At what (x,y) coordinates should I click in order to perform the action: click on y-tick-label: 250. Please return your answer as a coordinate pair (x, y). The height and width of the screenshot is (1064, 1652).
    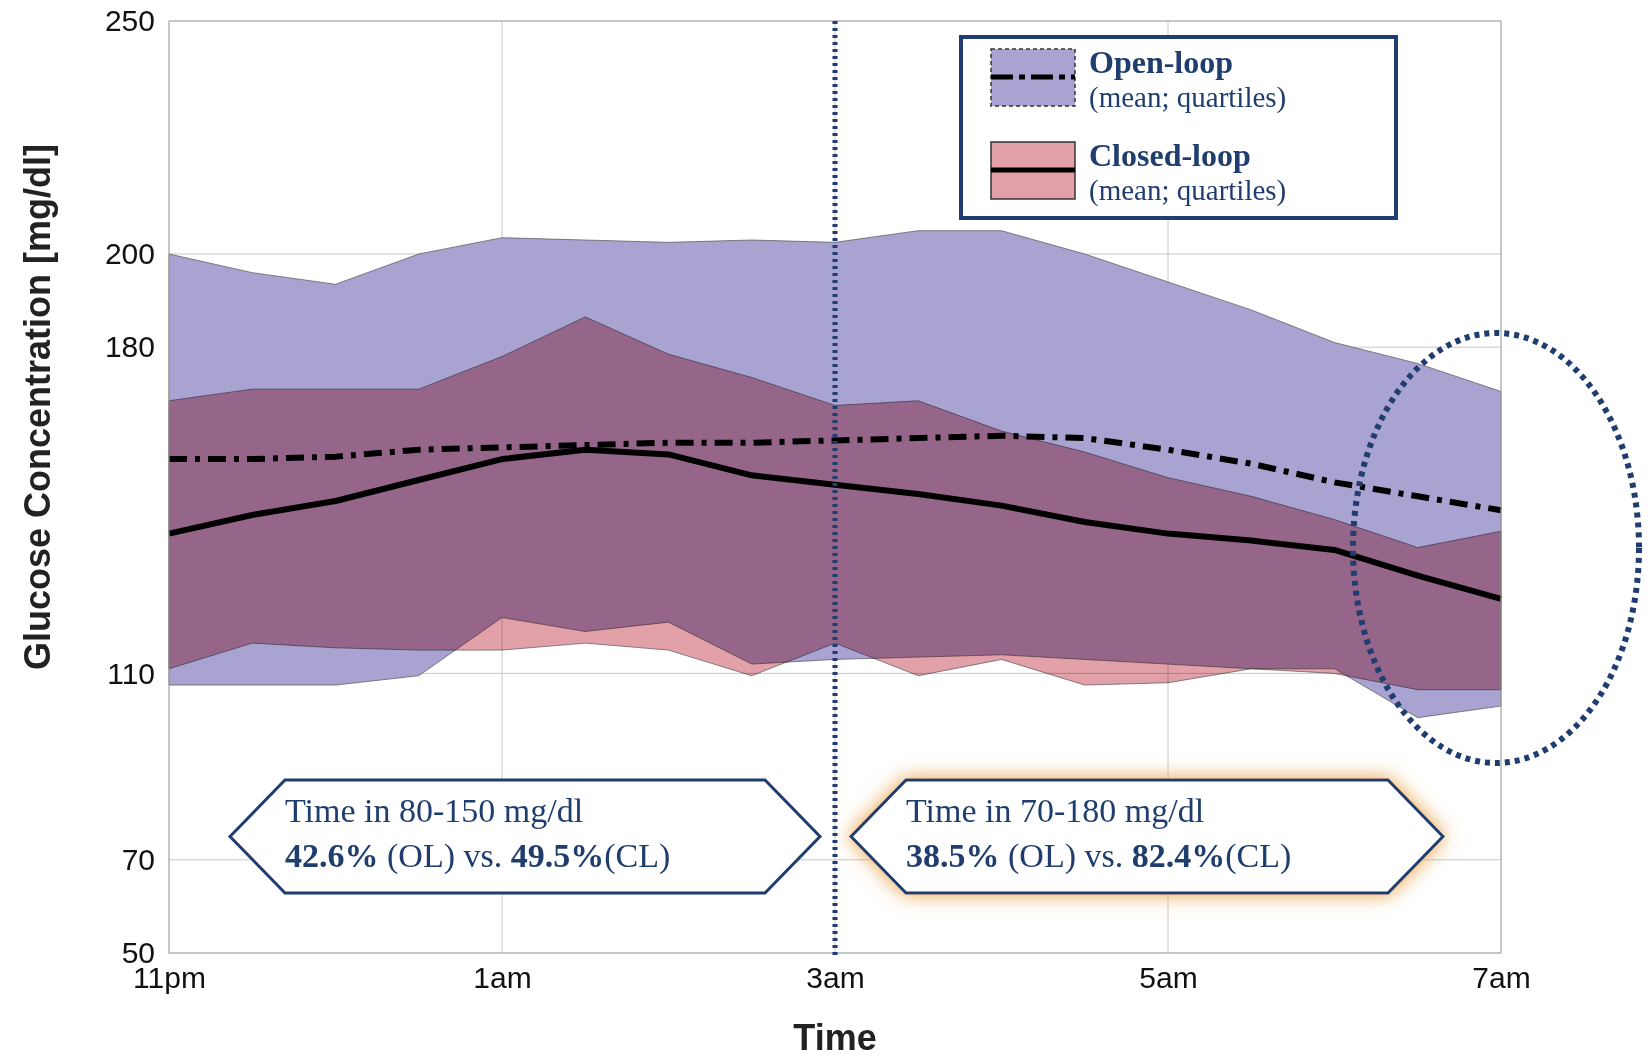
    Looking at the image, I should click on (129, 21).